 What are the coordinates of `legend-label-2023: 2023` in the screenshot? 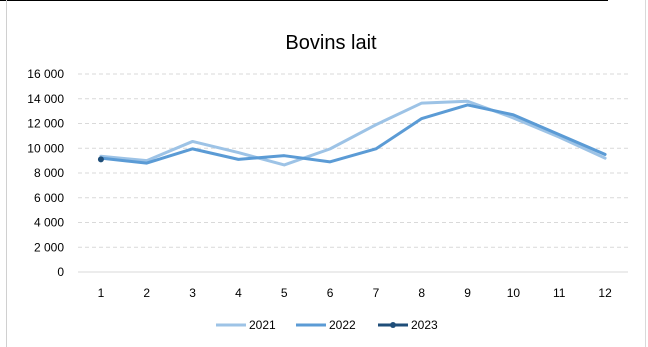 It's located at (424, 325).